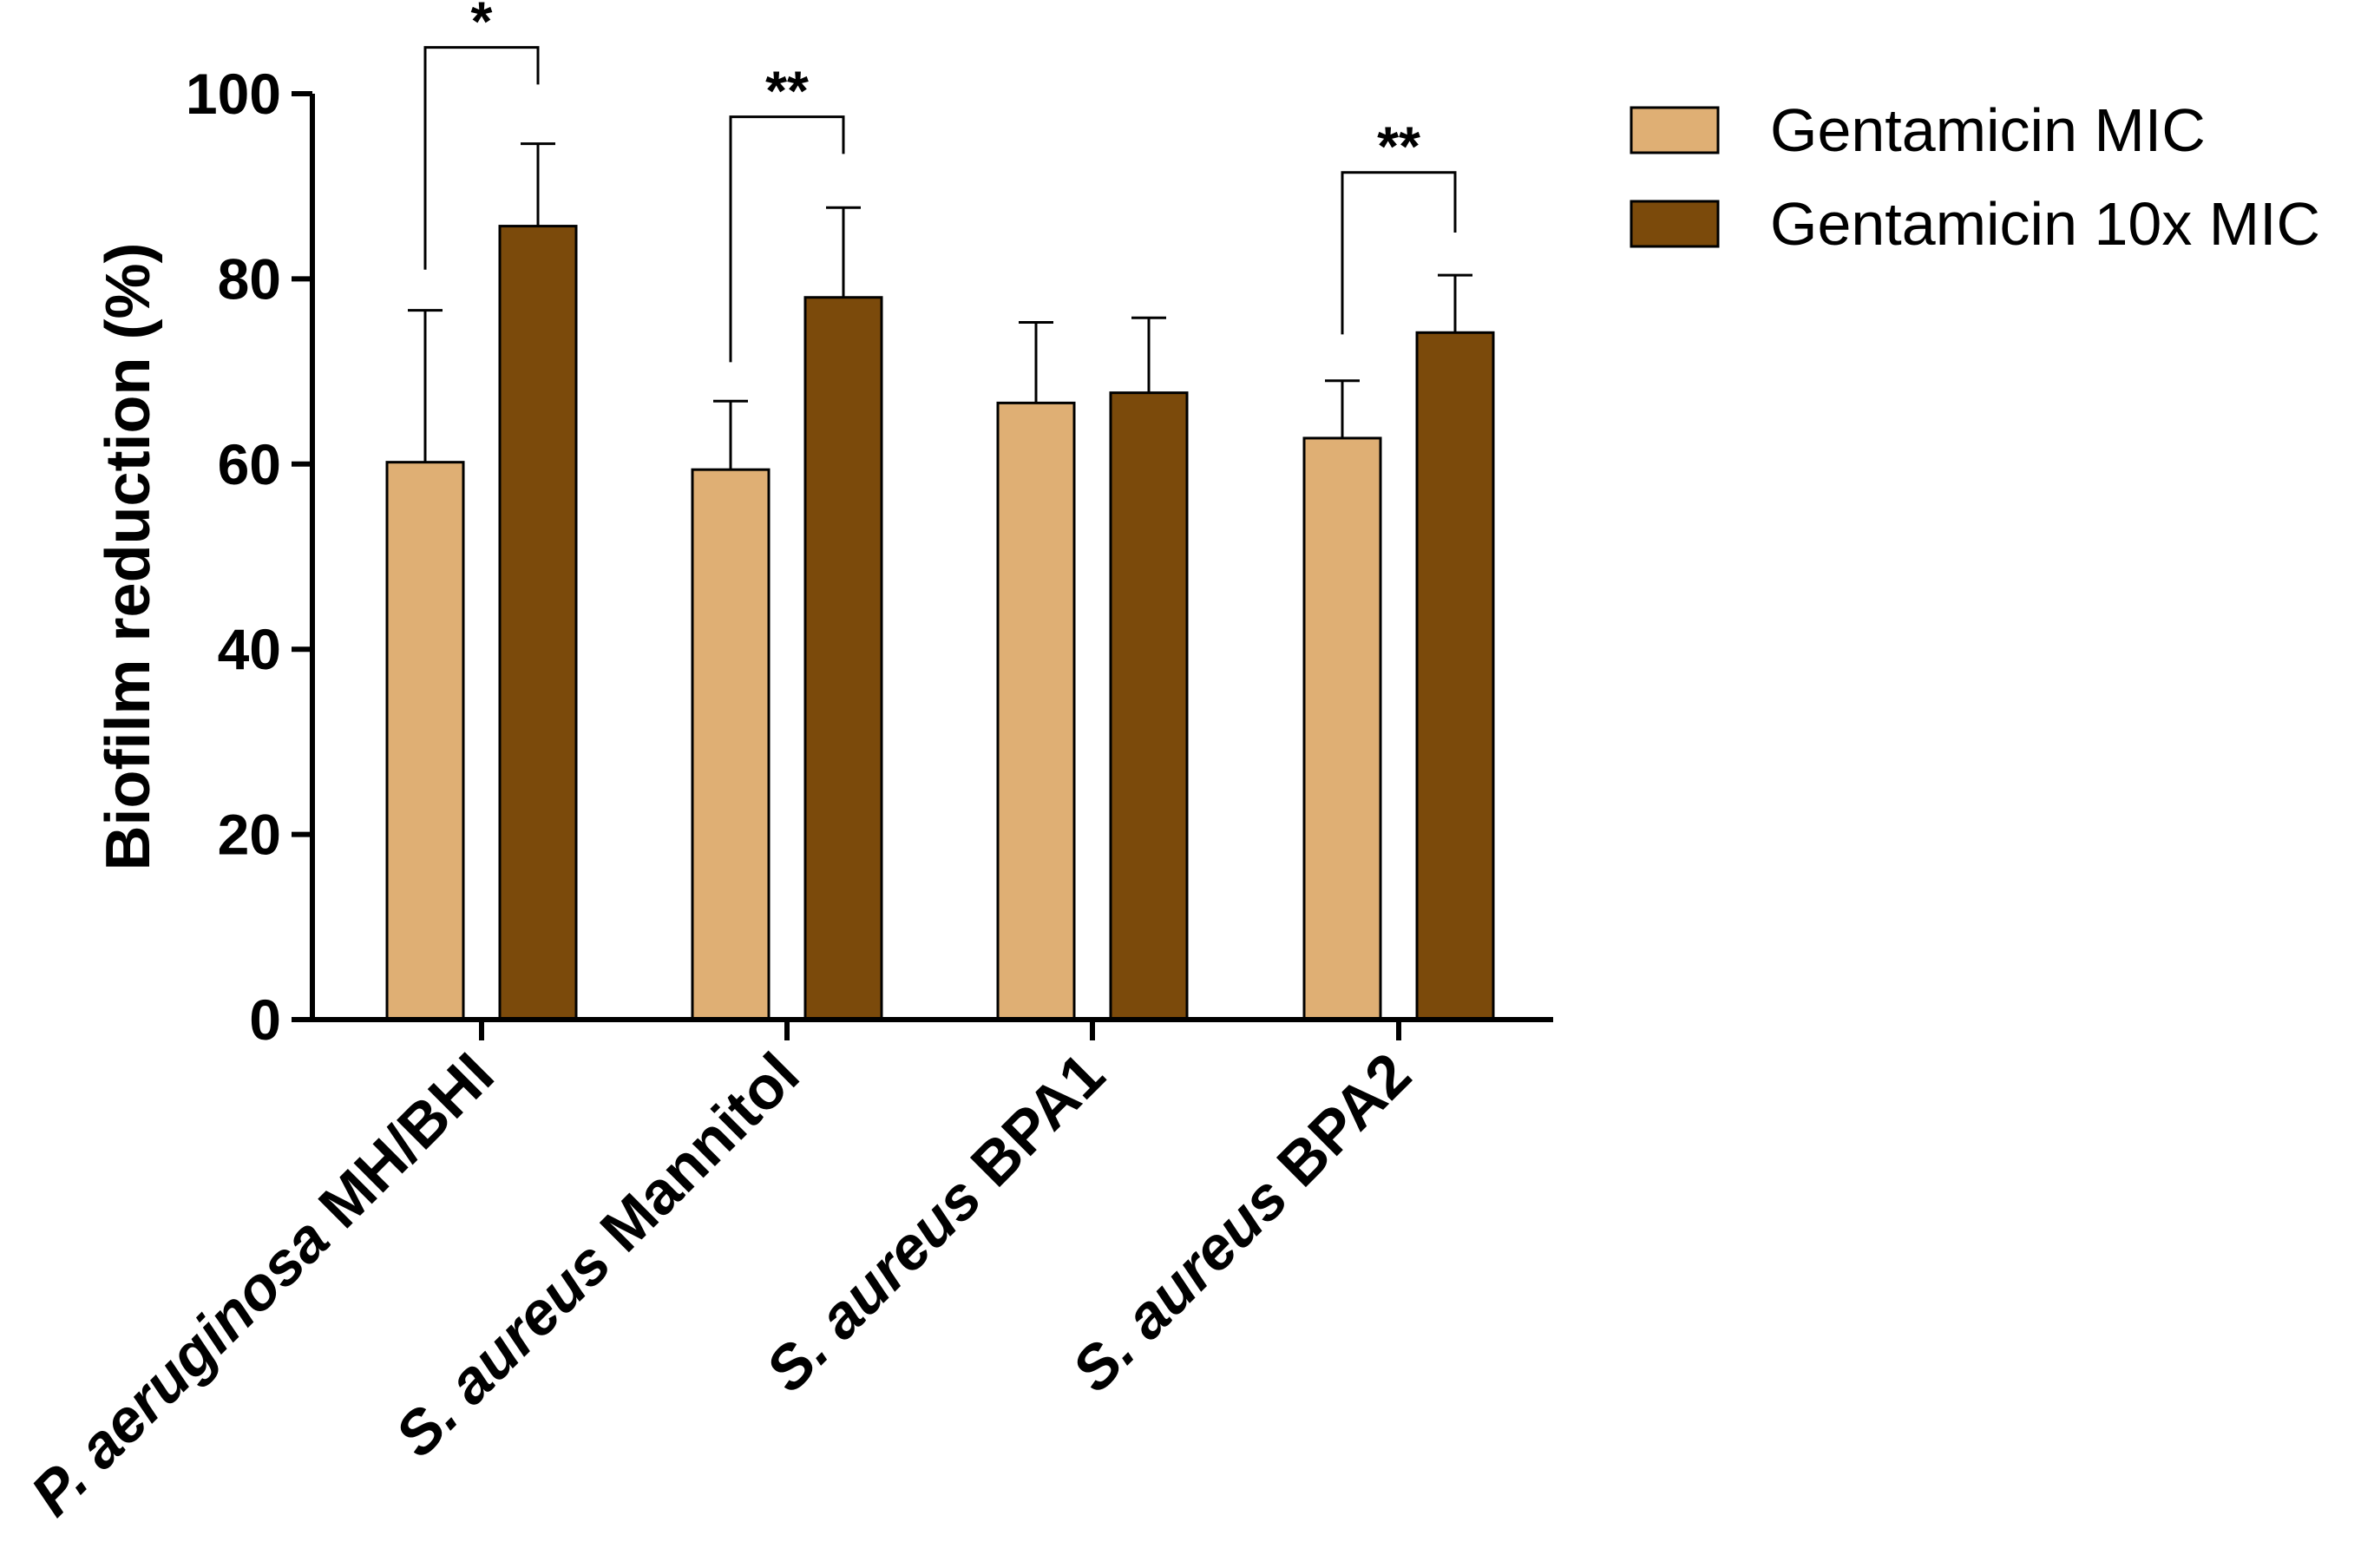 The height and width of the screenshot is (1568, 2374). I want to click on bar-series0-cat0, so click(425, 741).